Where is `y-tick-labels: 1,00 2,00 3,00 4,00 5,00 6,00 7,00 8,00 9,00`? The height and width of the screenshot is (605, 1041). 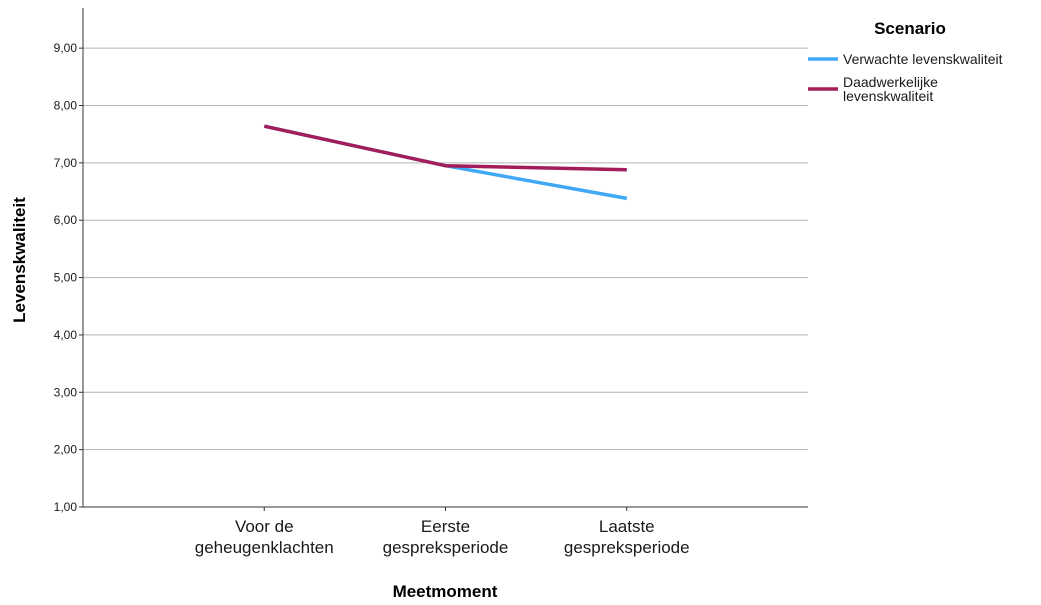 y-tick-labels: 1,00 2,00 3,00 4,00 5,00 6,00 7,00 8,00 9,00 is located at coordinates (66, 277).